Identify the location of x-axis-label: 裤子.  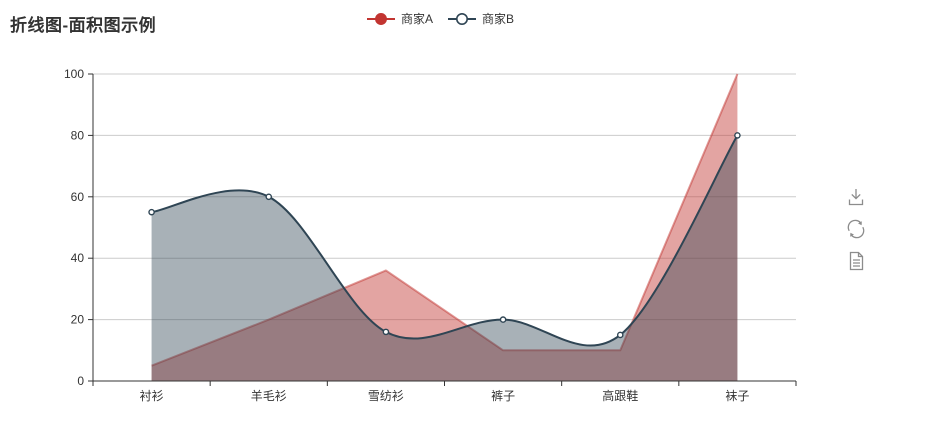
(503, 396).